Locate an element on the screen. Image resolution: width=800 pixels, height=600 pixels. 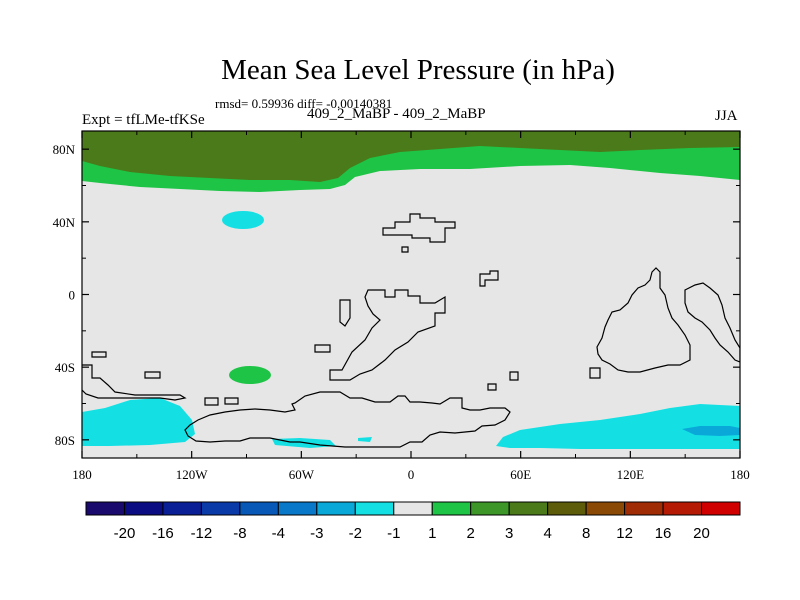
colorbar-label: 16 is located at coordinates (663, 533).